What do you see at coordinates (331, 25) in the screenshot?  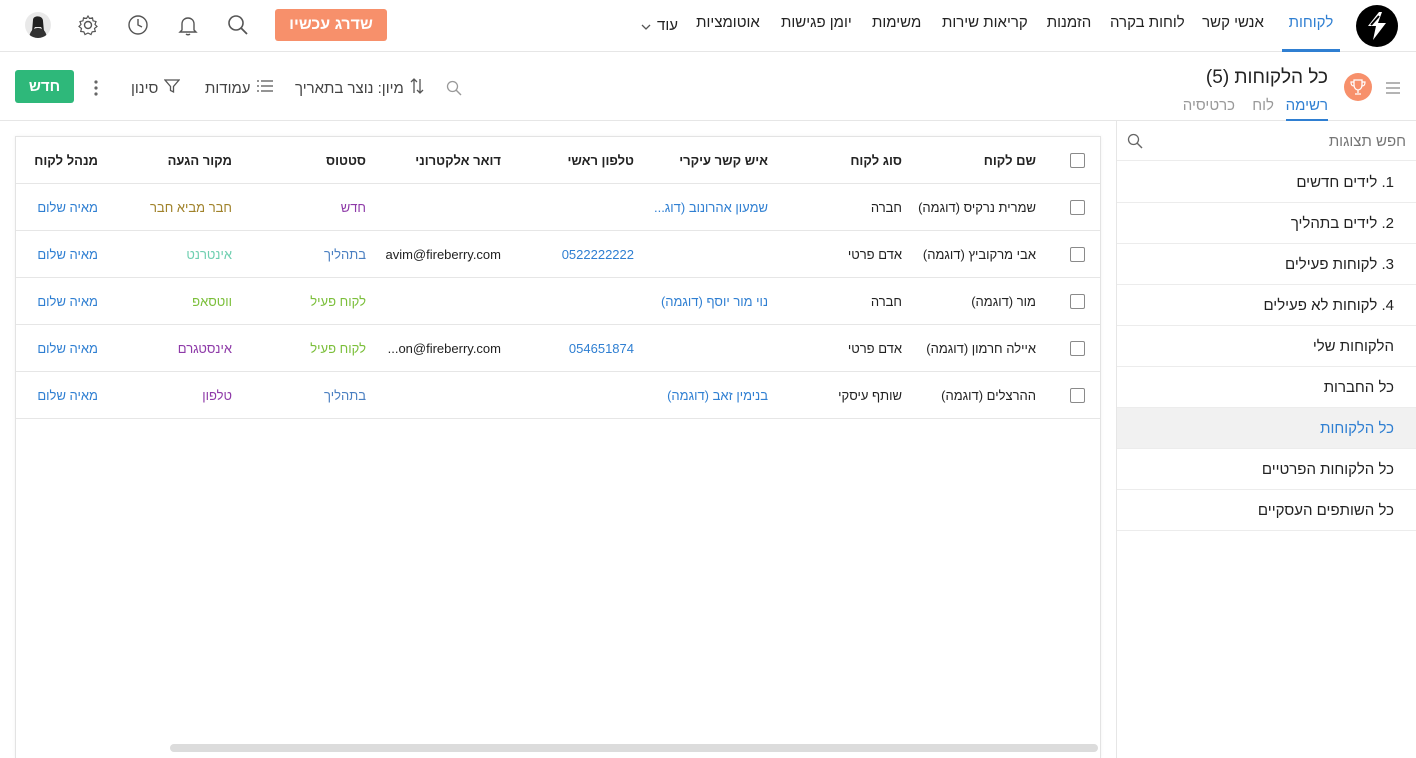 I see `upgrade-now-button: שדרג עכשיו` at bounding box center [331, 25].